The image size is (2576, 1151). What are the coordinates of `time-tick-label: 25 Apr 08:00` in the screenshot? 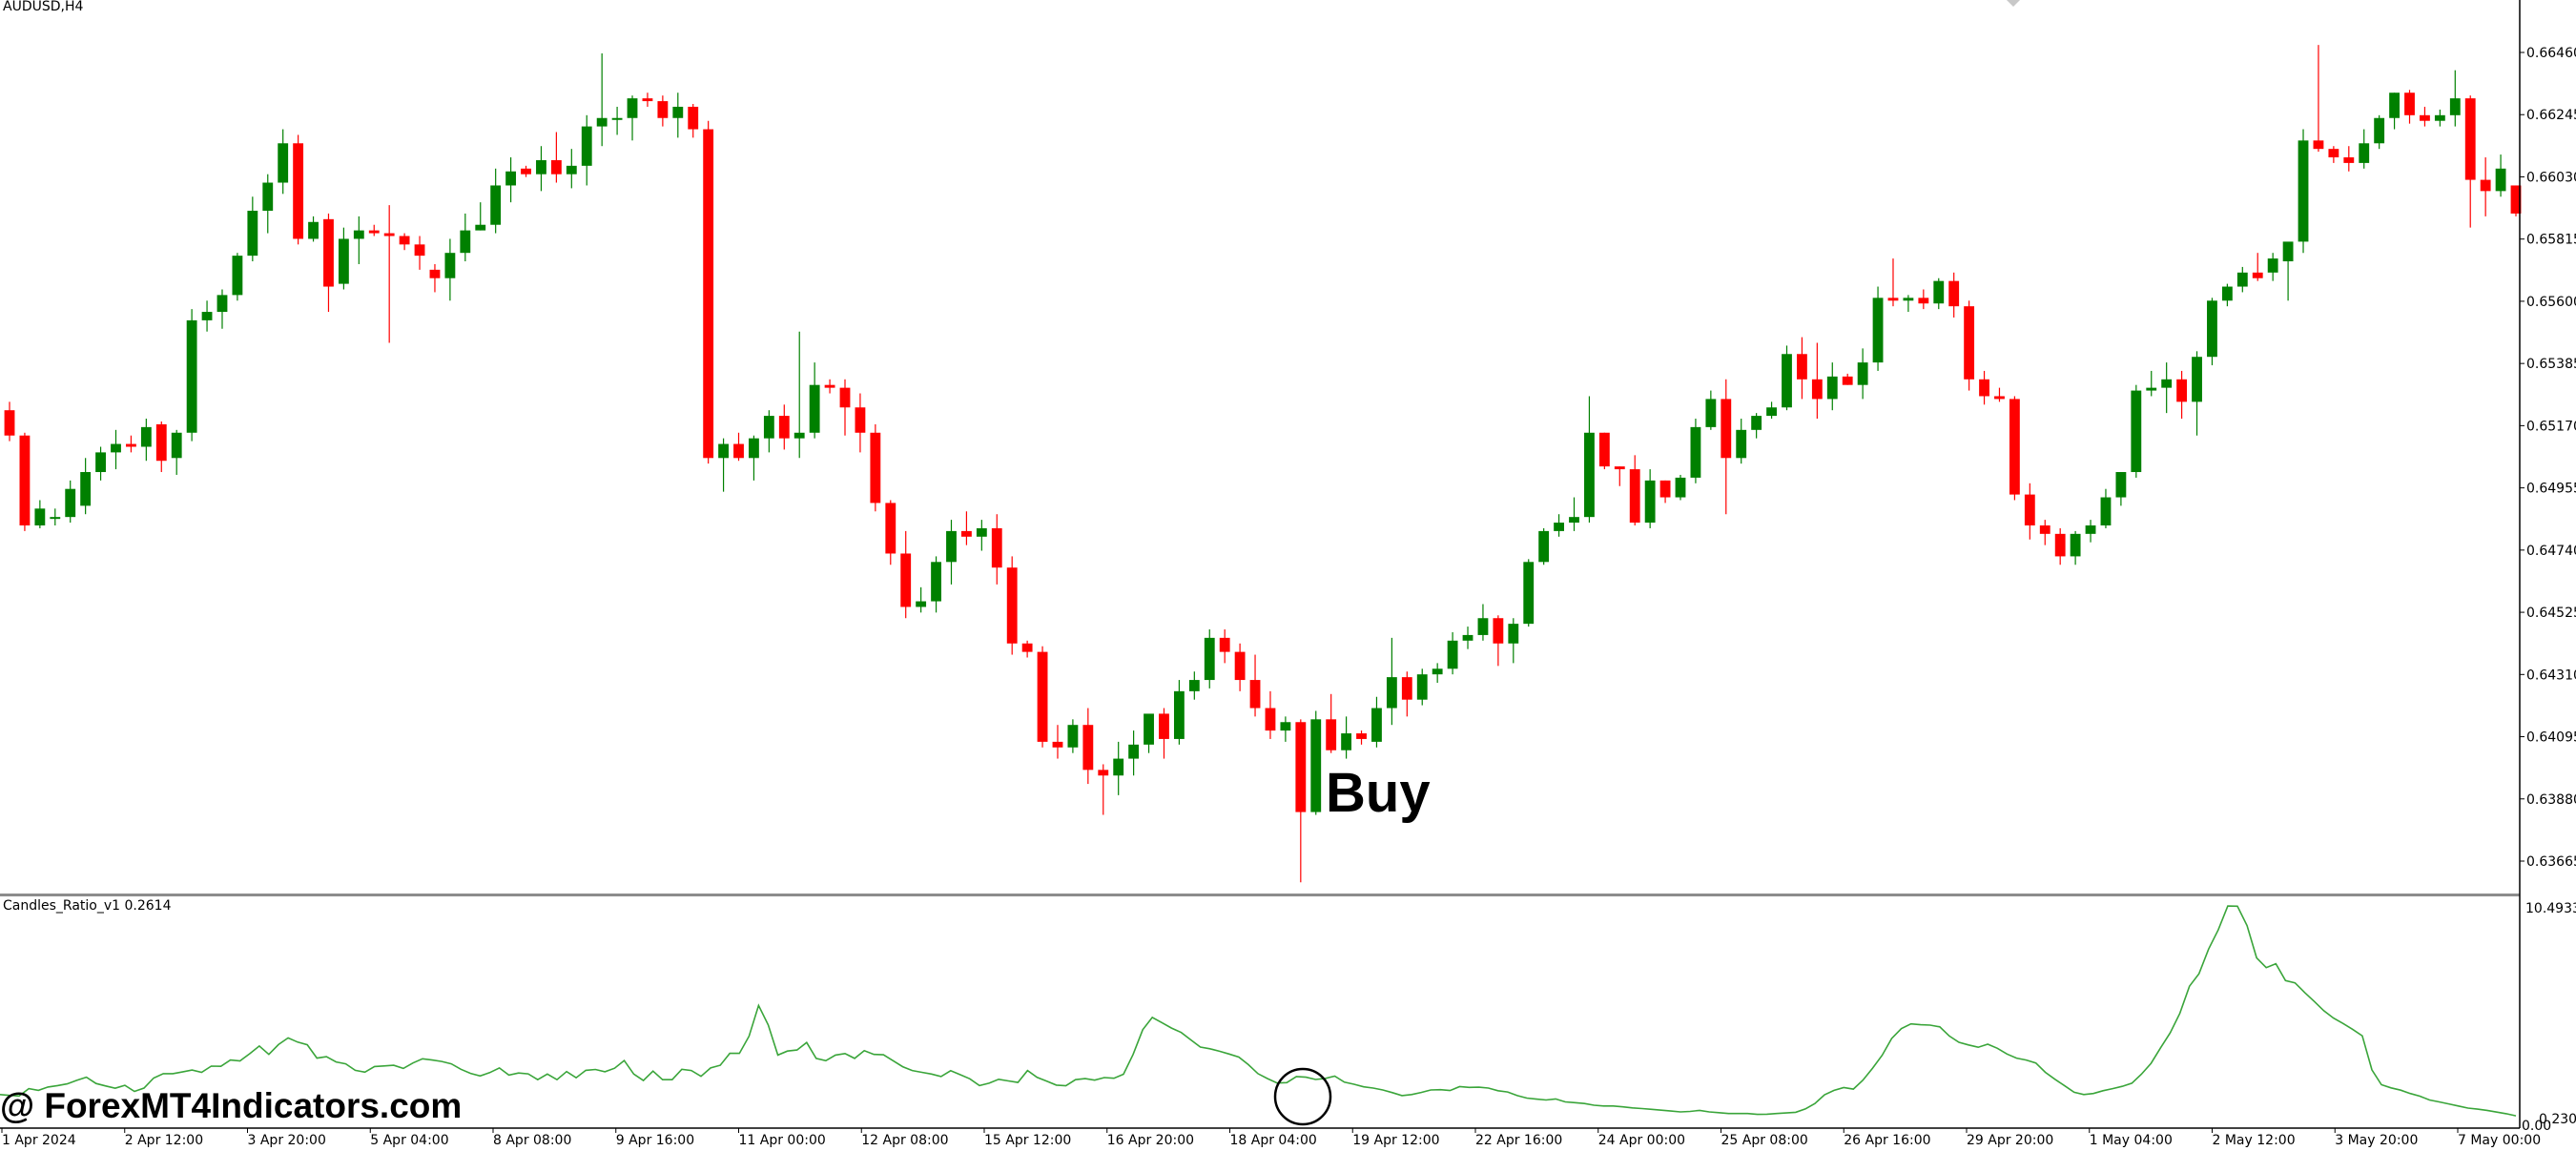 It's located at (1764, 1140).